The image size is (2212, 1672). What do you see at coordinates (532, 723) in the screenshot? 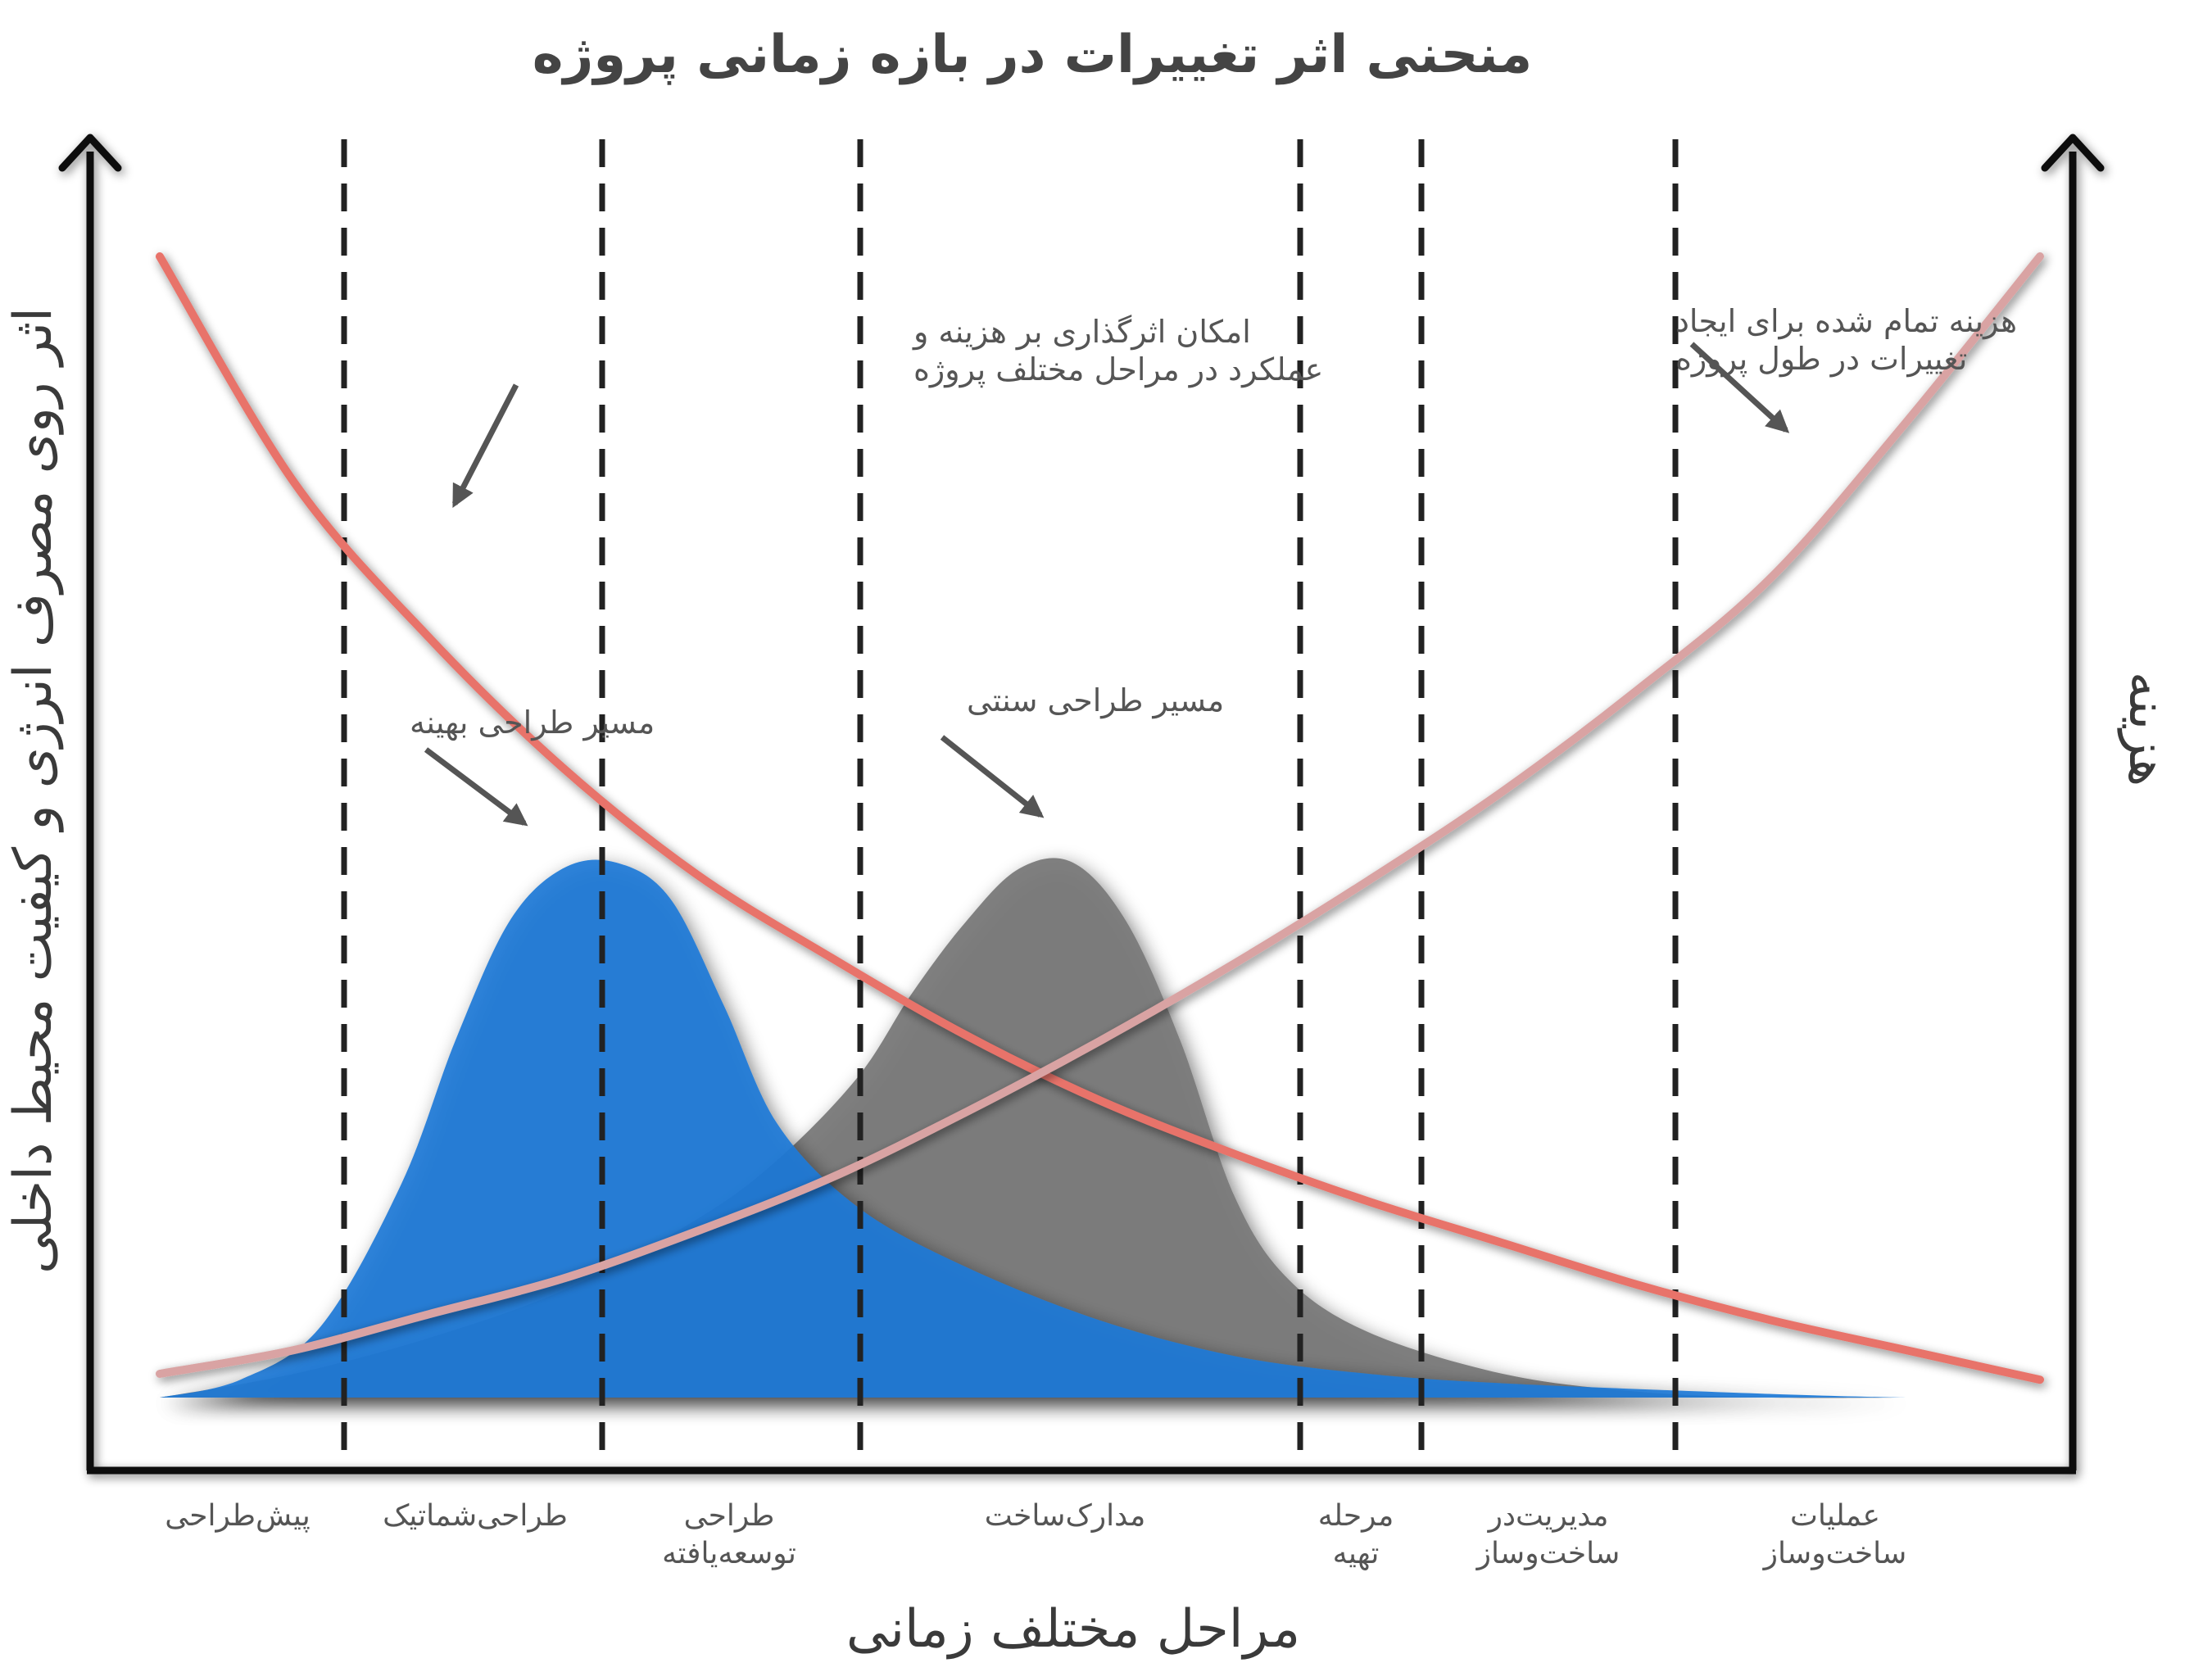
I see `optimal-annotation: مسیر طراحی بهینه` at bounding box center [532, 723].